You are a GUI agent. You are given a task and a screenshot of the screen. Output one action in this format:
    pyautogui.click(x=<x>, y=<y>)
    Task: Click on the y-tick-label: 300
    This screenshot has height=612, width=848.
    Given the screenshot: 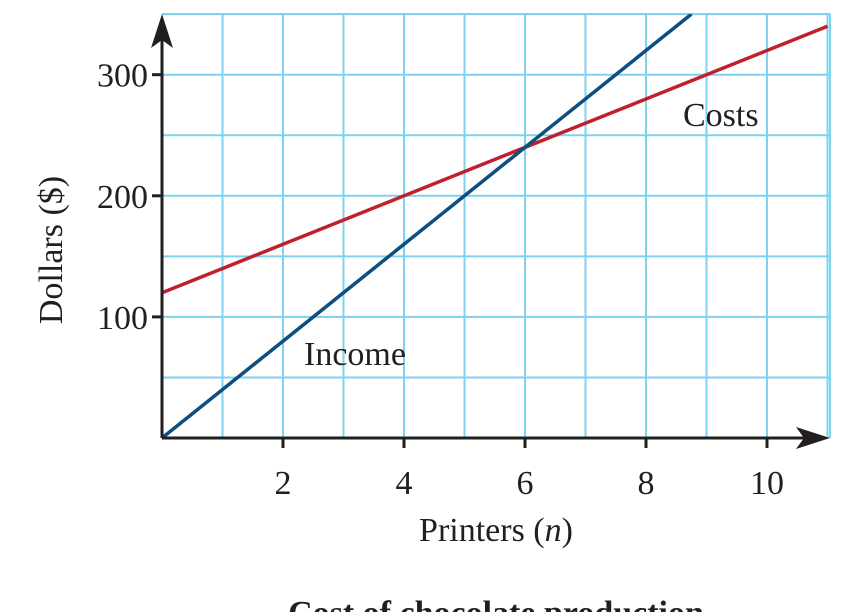 What is the action you would take?
    pyautogui.click(x=122, y=76)
    